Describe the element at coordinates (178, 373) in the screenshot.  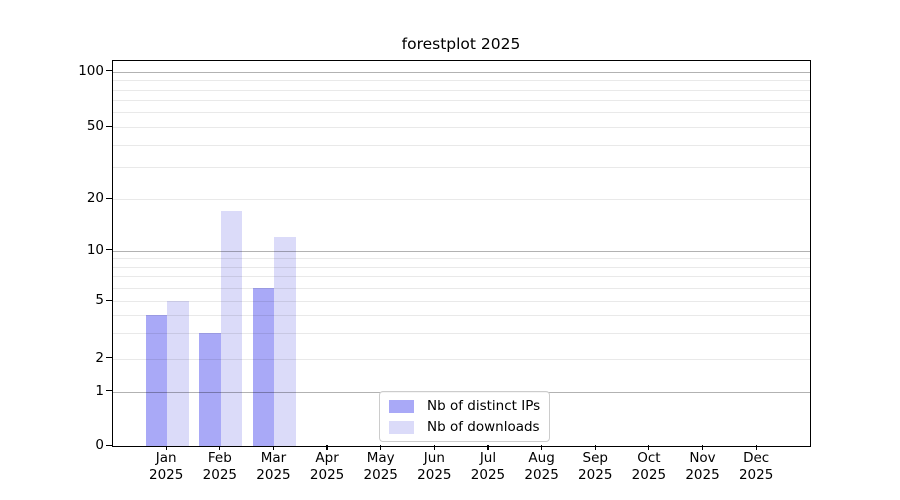
I see `bar-downloads-jan` at that location.